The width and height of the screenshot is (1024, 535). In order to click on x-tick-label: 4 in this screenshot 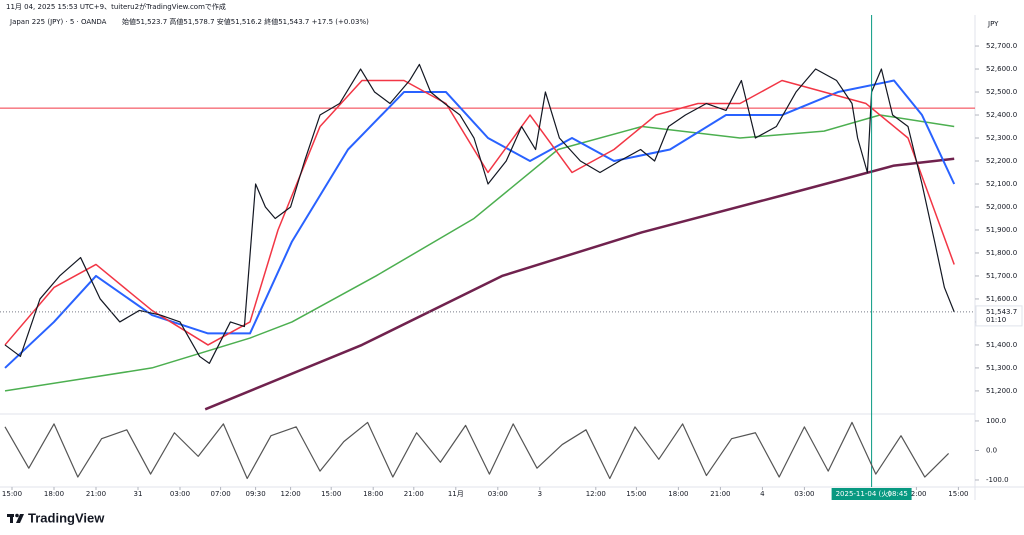, I will do `click(762, 494)`.